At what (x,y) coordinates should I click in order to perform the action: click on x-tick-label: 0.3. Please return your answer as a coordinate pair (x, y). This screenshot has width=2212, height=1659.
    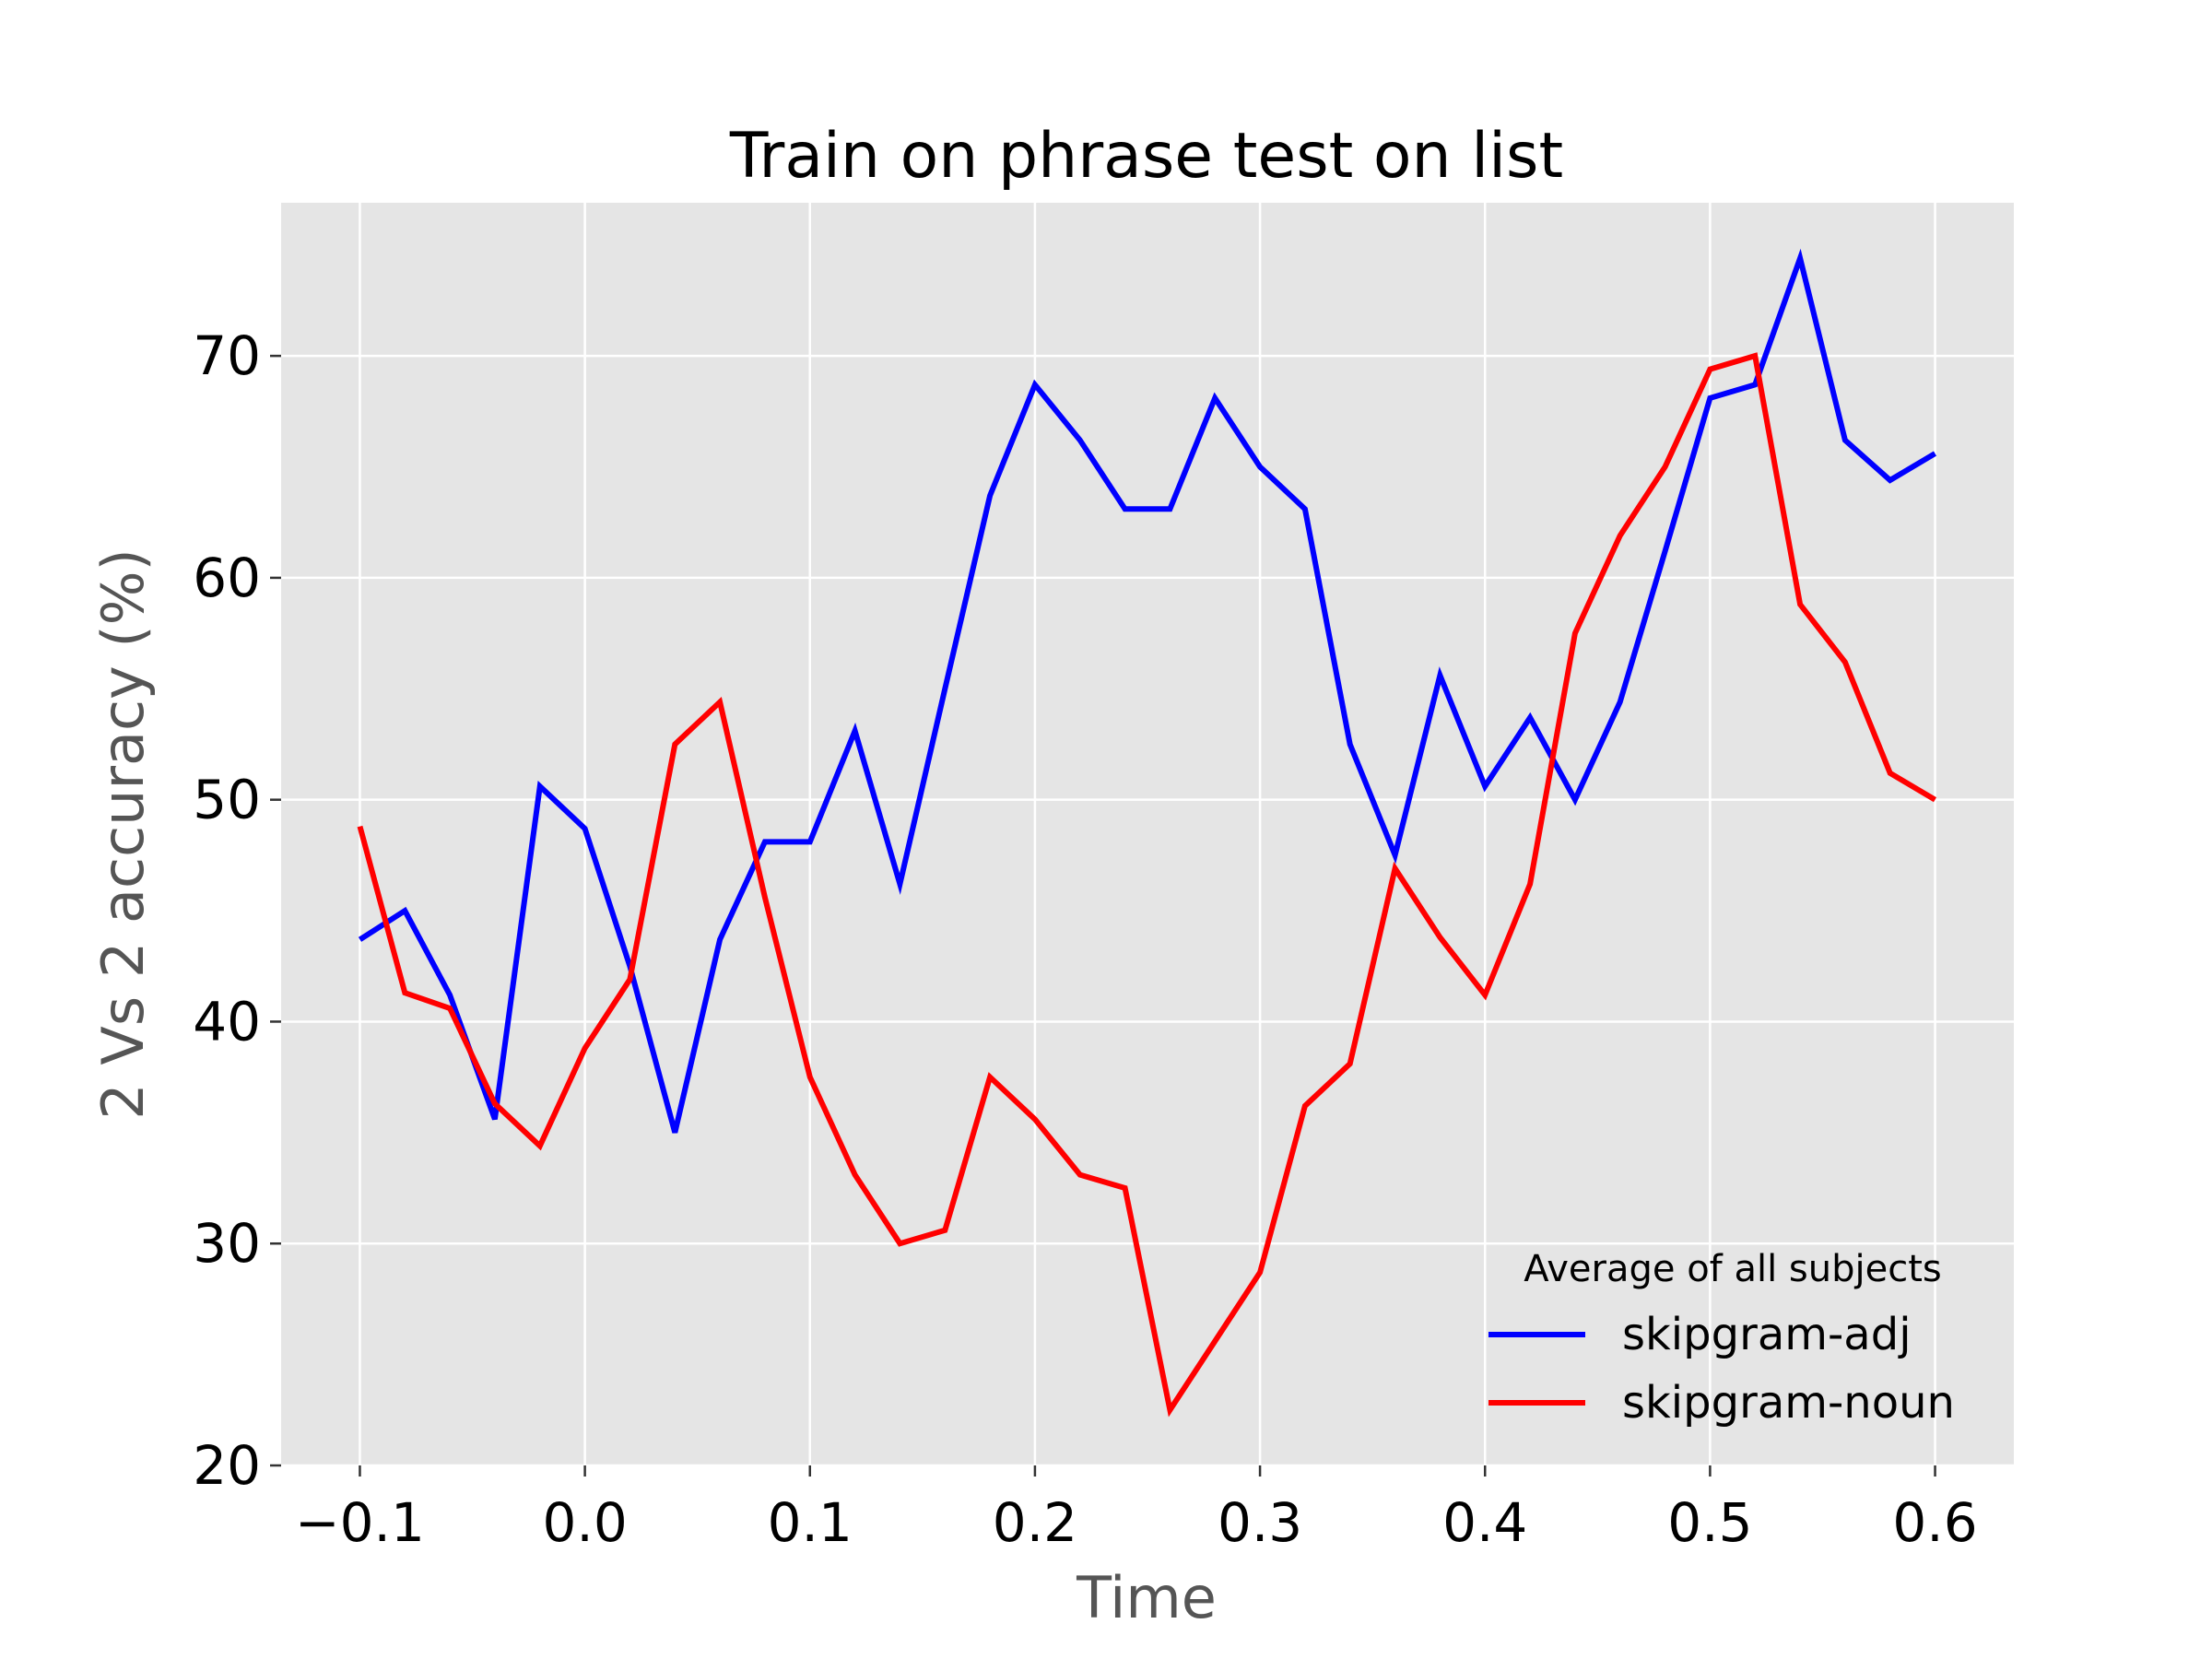
    Looking at the image, I should click on (1260, 1522).